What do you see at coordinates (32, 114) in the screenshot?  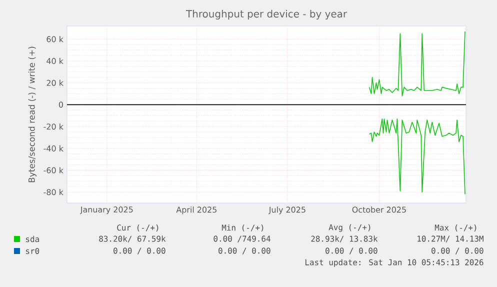 I see `y-axis-title: Bytes/second read (-) / write (+)` at bounding box center [32, 114].